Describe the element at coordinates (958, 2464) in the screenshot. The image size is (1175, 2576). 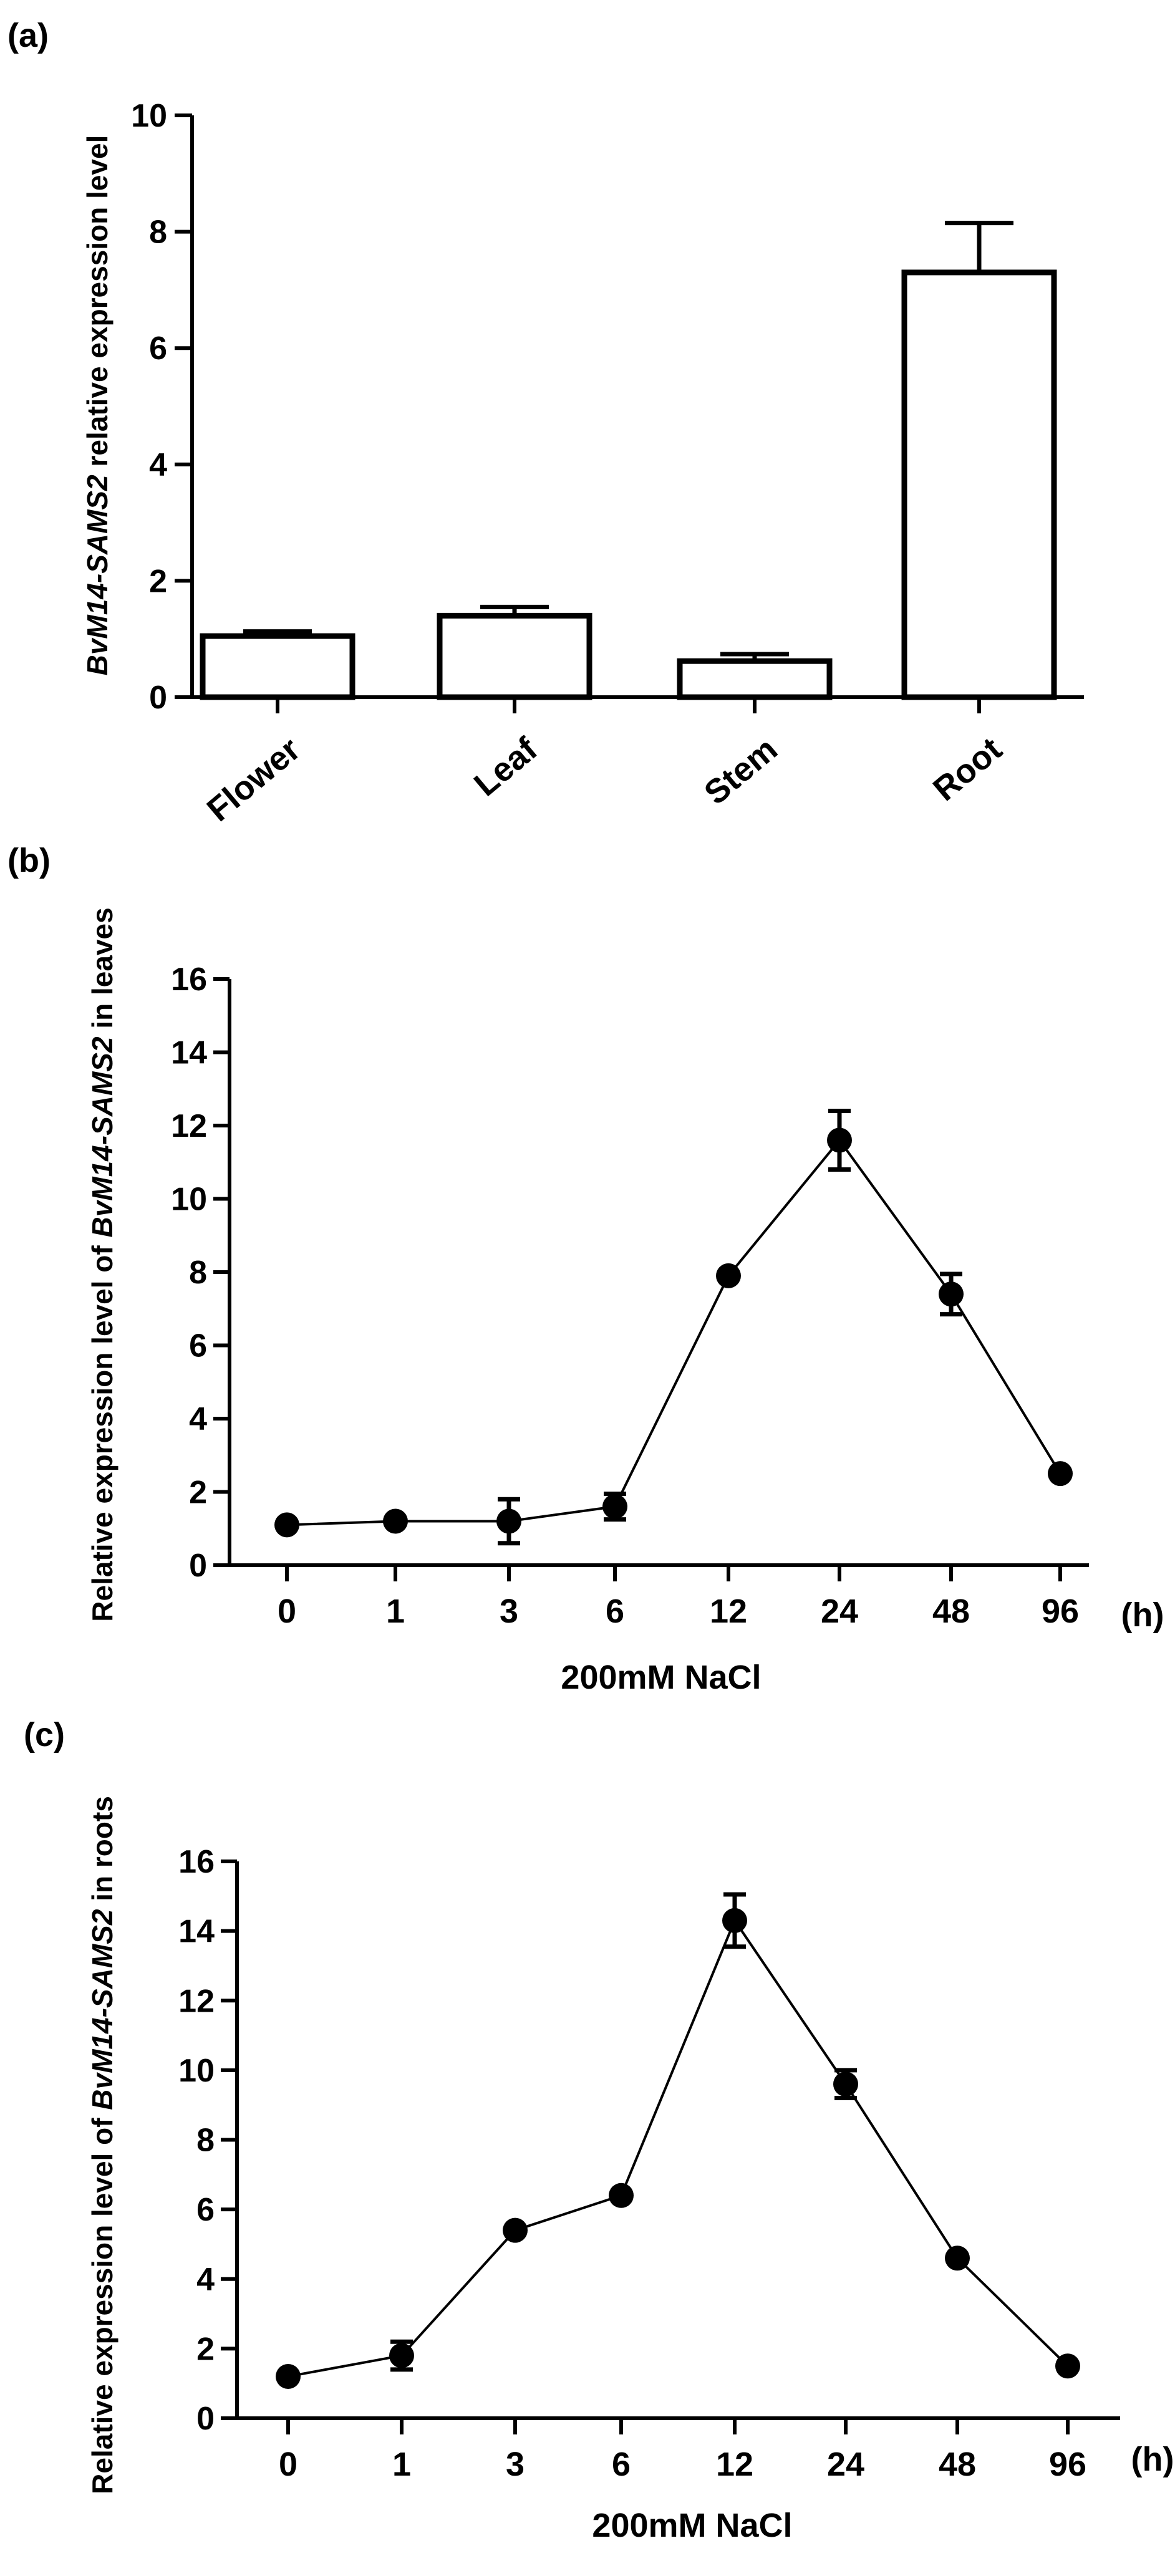
I see `panel-c-xtick-label: 48` at that location.